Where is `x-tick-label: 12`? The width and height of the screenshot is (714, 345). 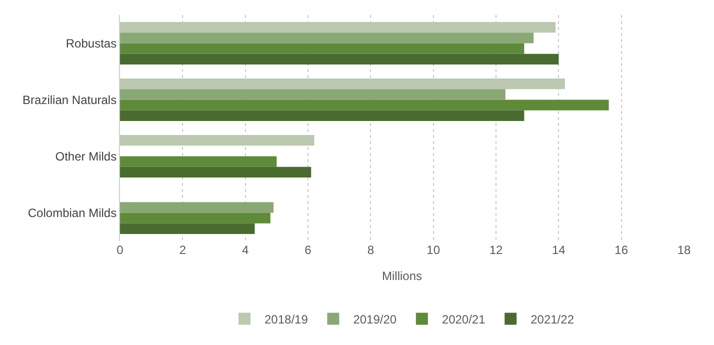
x-tick-label: 12 is located at coordinates (496, 250).